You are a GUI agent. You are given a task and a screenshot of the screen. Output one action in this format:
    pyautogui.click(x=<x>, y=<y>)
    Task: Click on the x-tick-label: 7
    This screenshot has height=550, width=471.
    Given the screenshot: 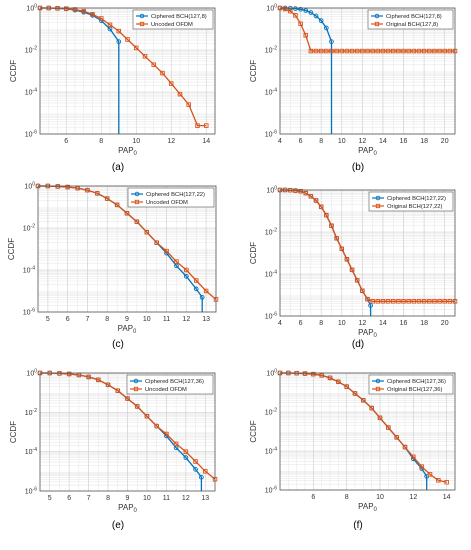 What is the action you would take?
    pyautogui.click(x=87, y=319)
    